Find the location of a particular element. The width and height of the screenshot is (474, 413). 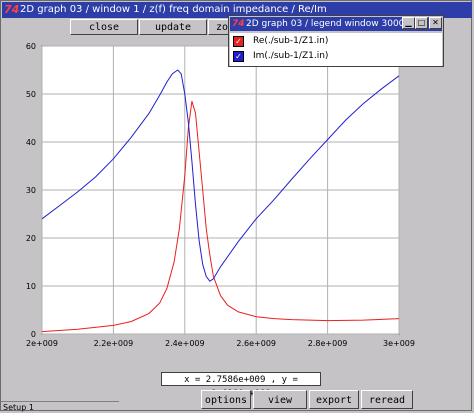

y-tick-label: 50 is located at coordinates (31, 94).